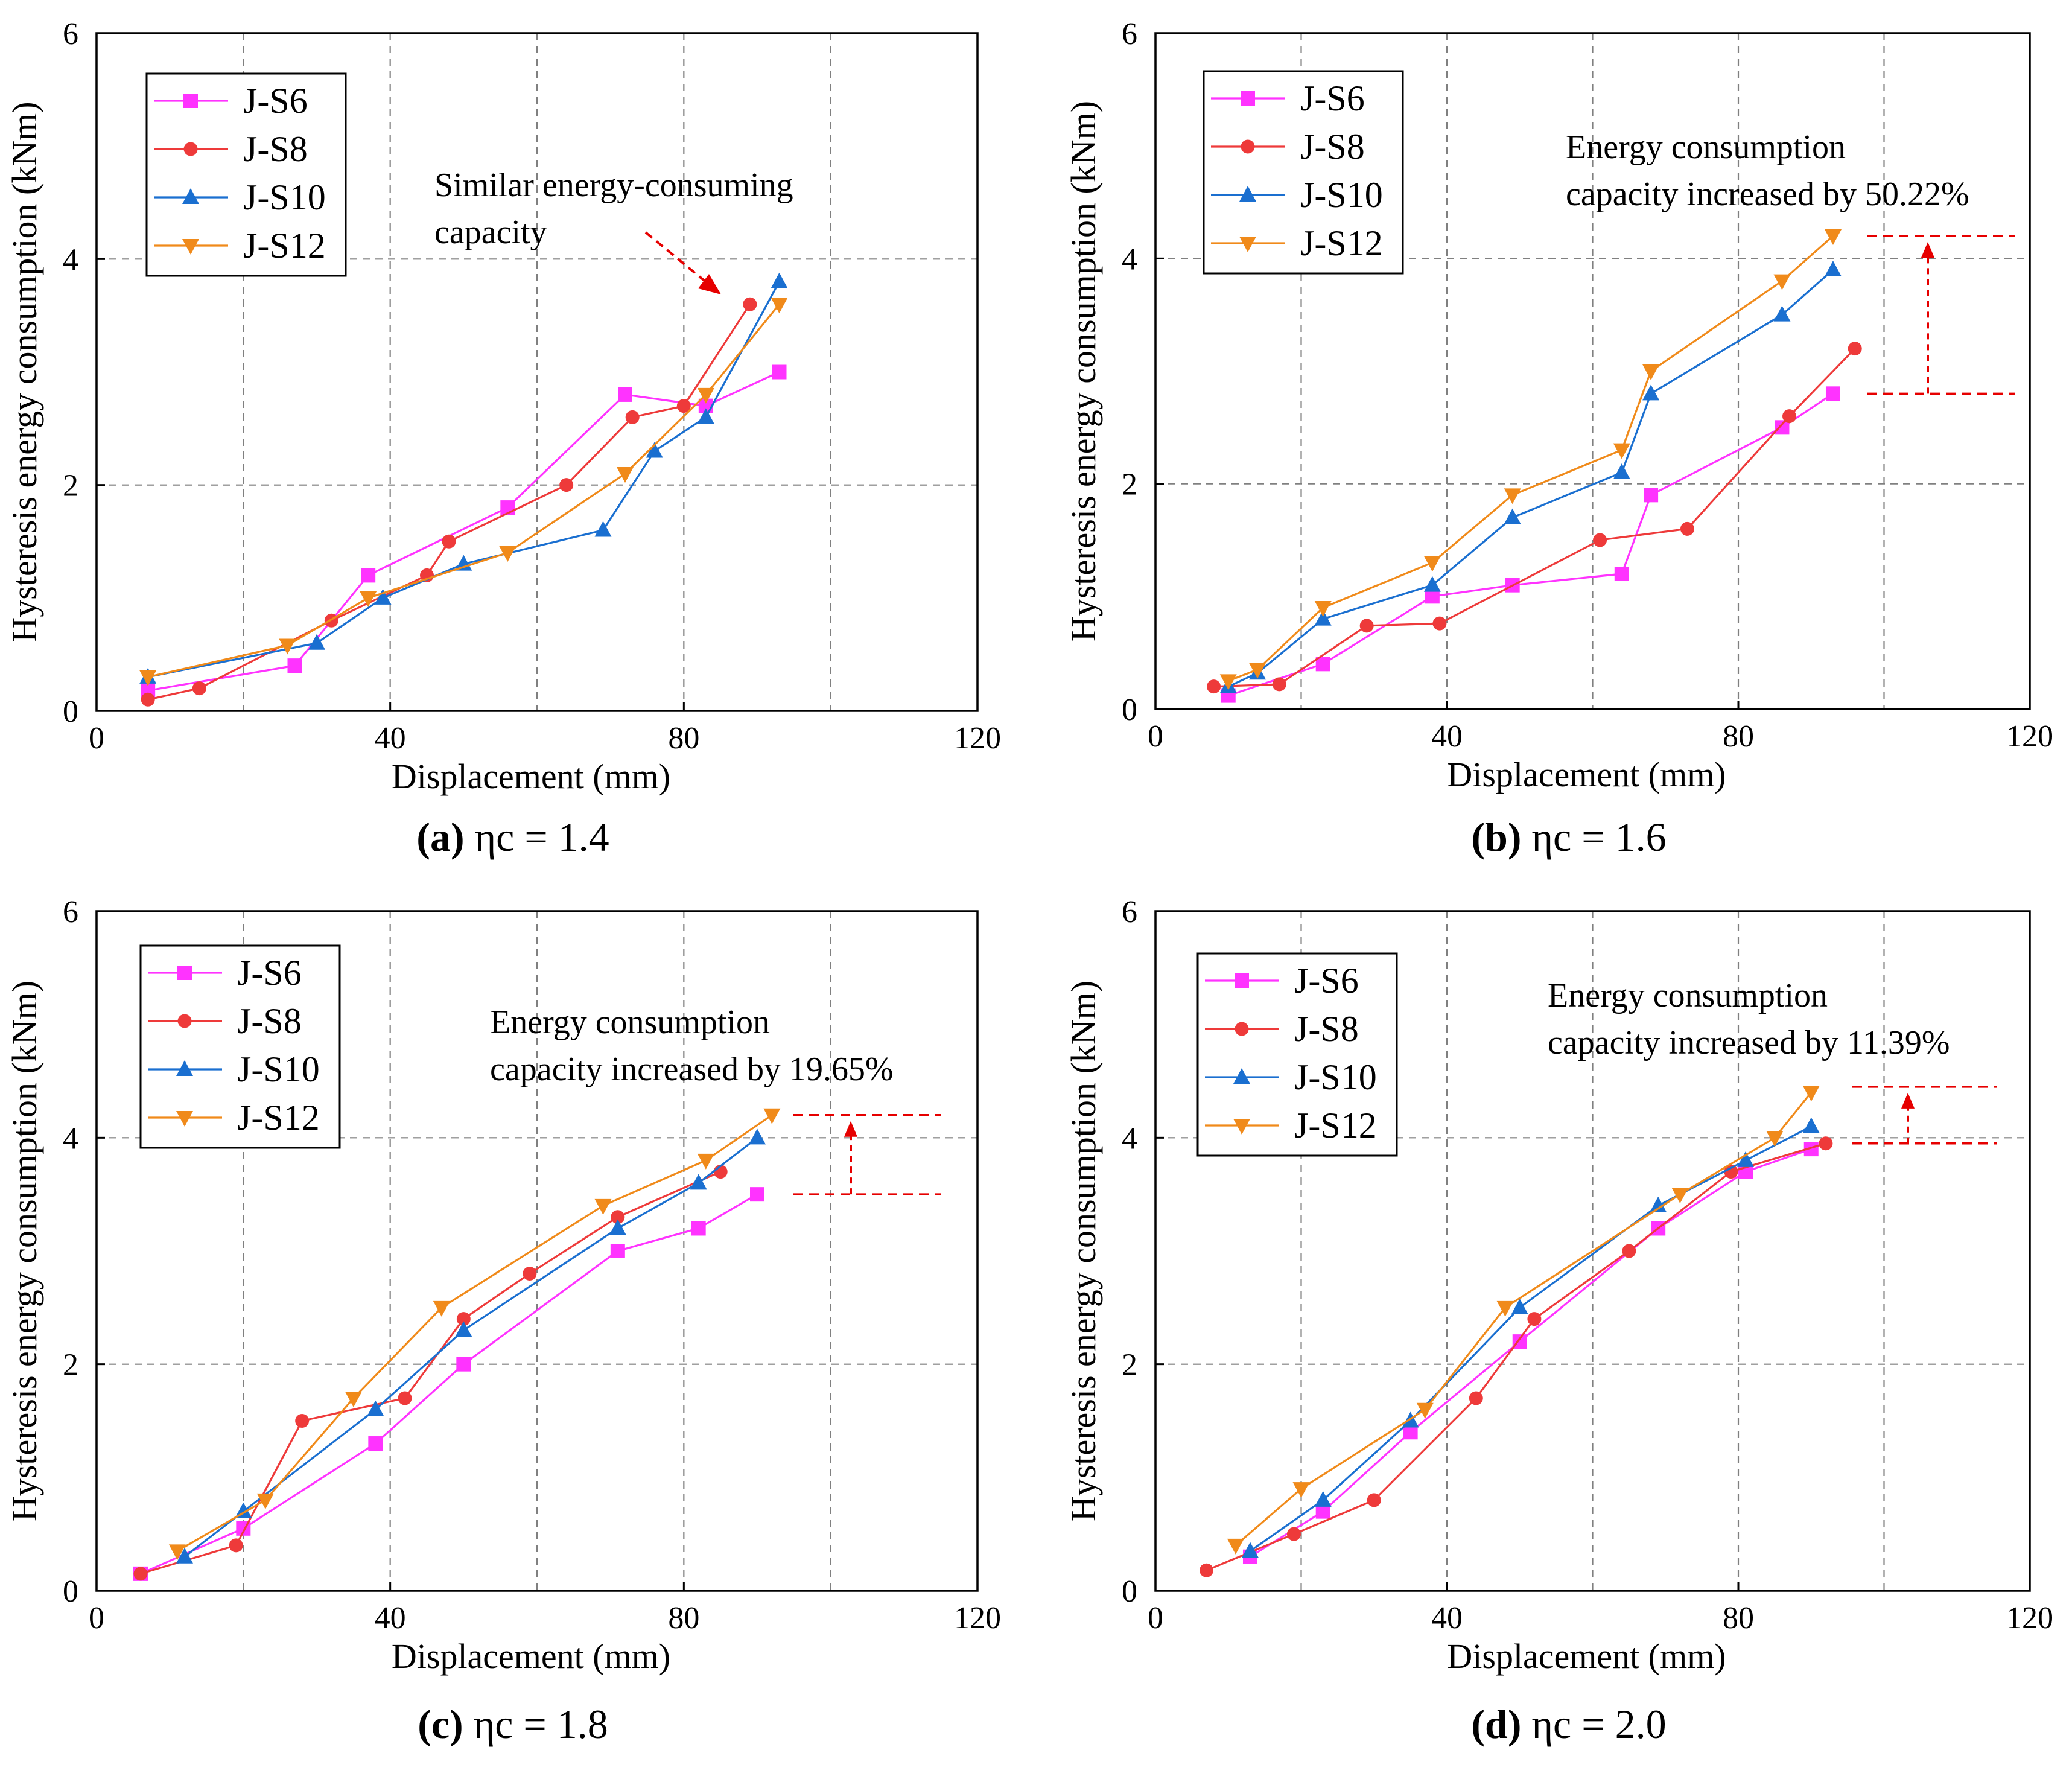 Image resolution: width=2072 pixels, height=1779 pixels. I want to click on y-tick-label: 0, so click(70, 712).